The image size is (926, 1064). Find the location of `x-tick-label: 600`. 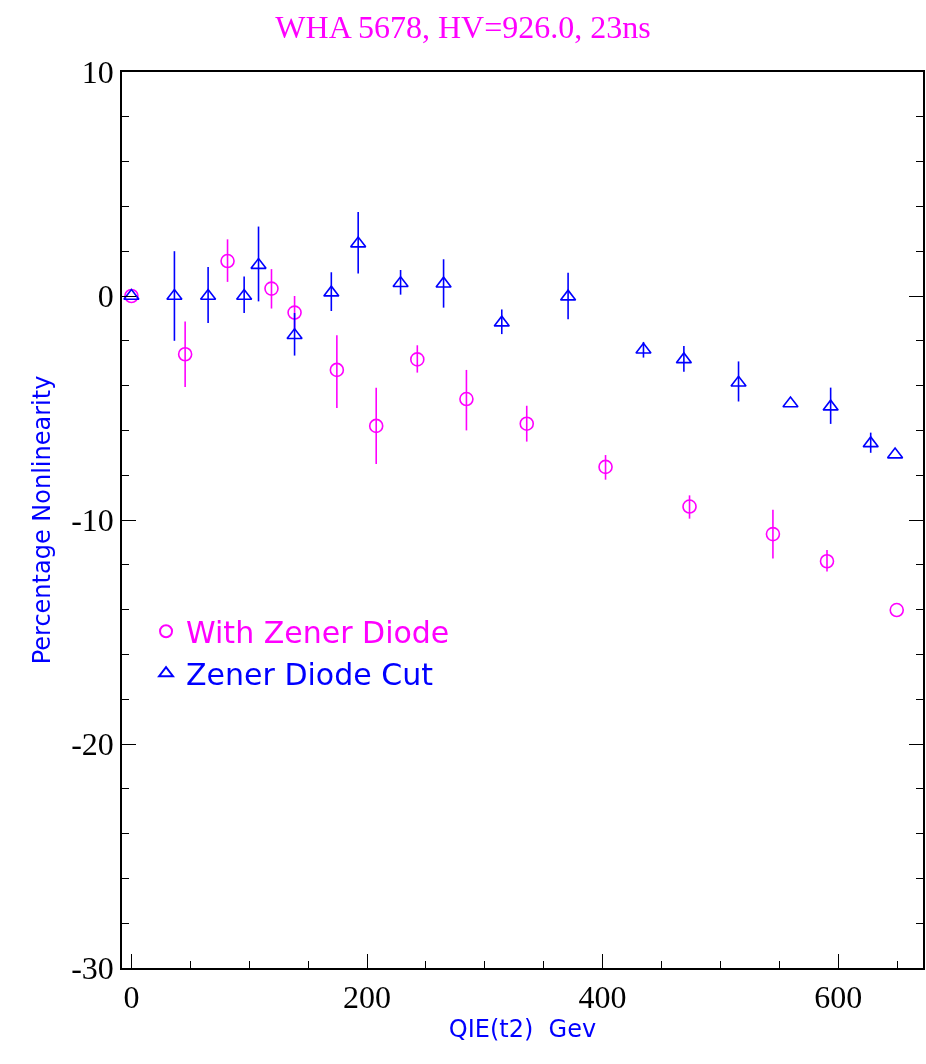

x-tick-label: 600 is located at coordinates (838, 997).